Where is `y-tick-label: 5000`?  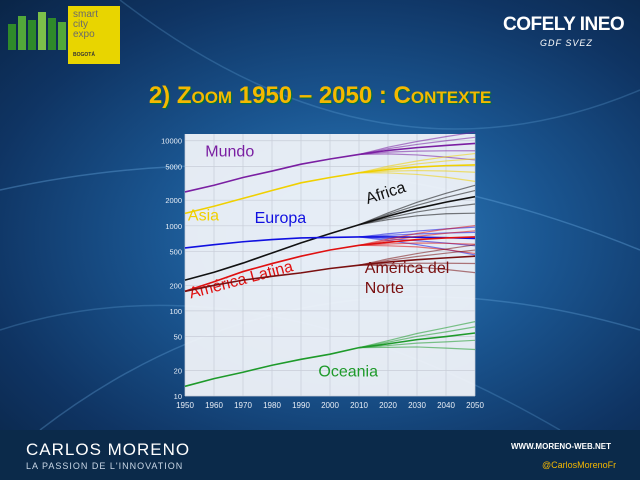 y-tick-label: 5000 is located at coordinates (173, 166).